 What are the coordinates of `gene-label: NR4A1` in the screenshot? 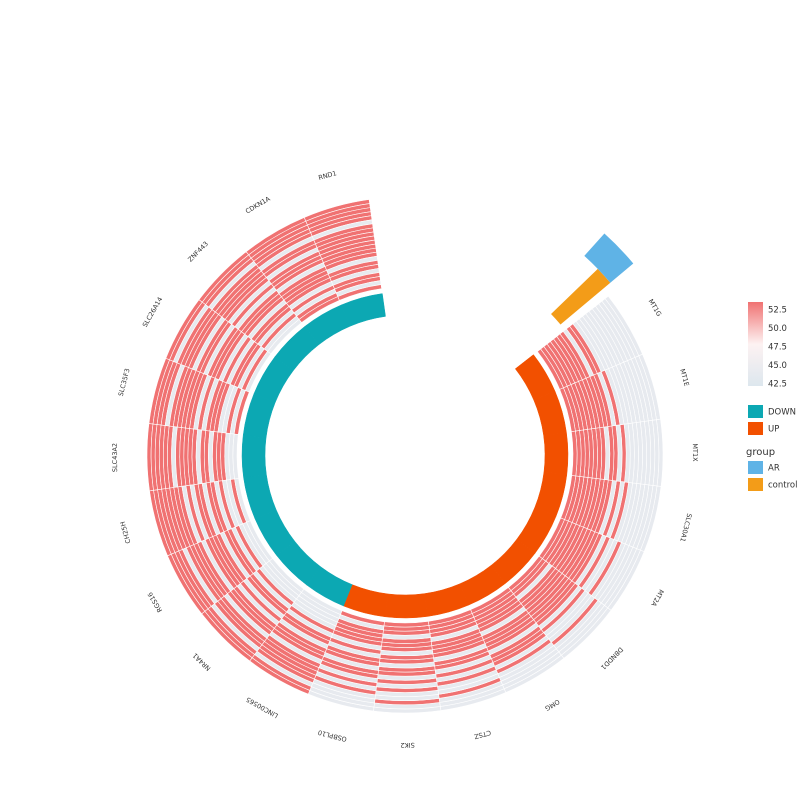 It's located at (201, 661).